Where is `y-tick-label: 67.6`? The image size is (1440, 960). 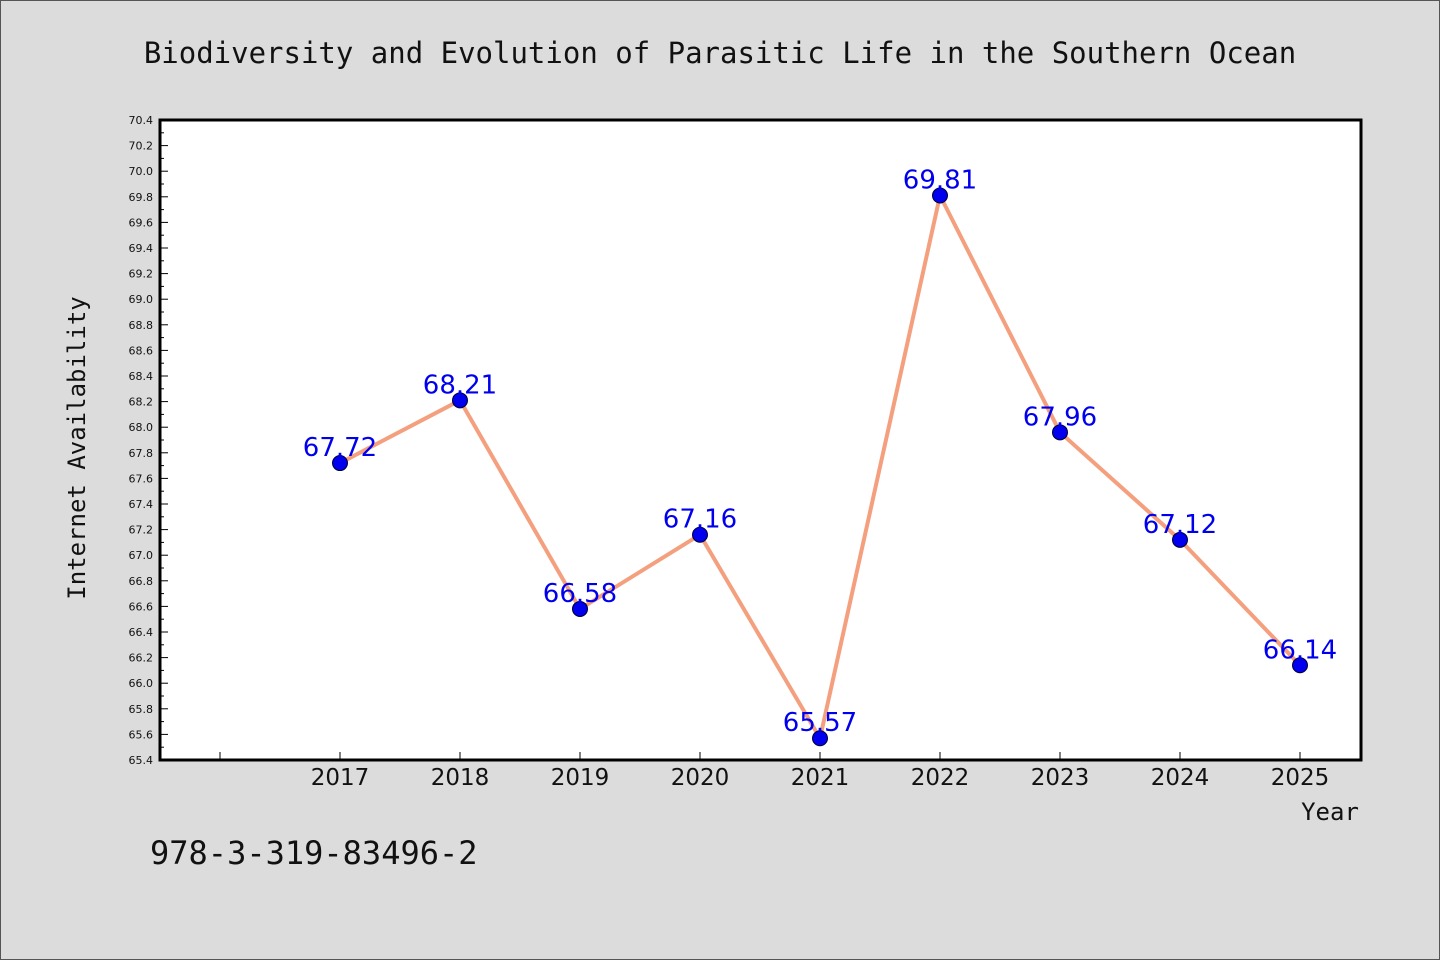
y-tick-label: 67.6 is located at coordinates (141, 478).